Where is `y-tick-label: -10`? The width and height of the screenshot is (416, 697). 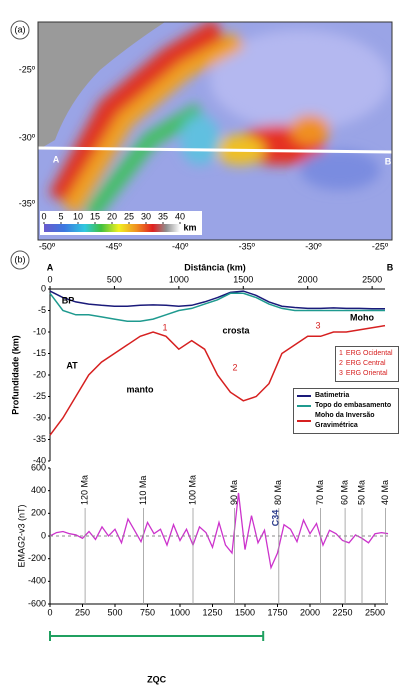 y-tick-label: -10 is located at coordinates (39, 331).